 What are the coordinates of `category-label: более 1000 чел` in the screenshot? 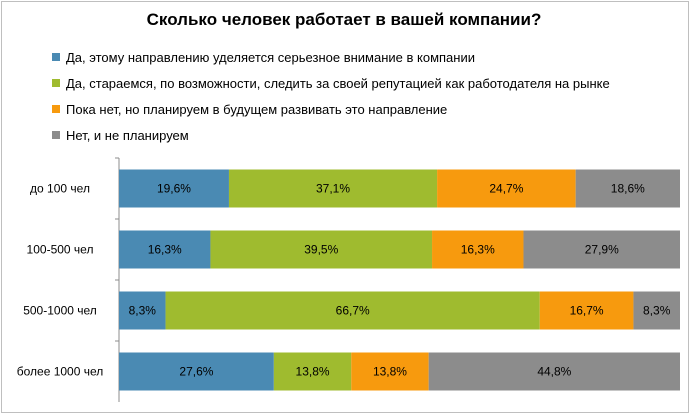 It's located at (60, 372).